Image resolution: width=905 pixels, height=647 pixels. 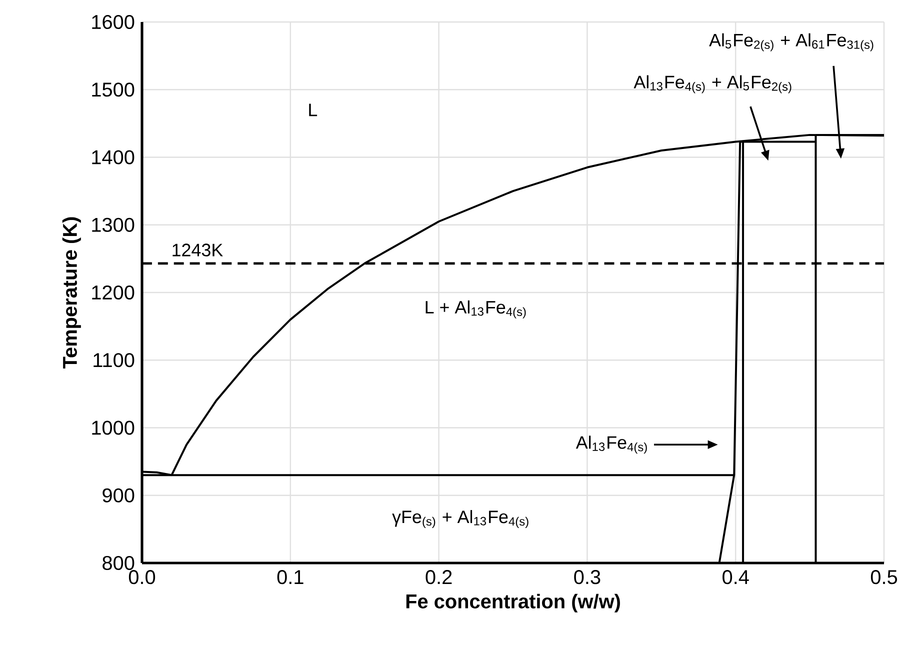 What do you see at coordinates (113, 22) in the screenshot?
I see `y-tick-label: 1600` at bounding box center [113, 22].